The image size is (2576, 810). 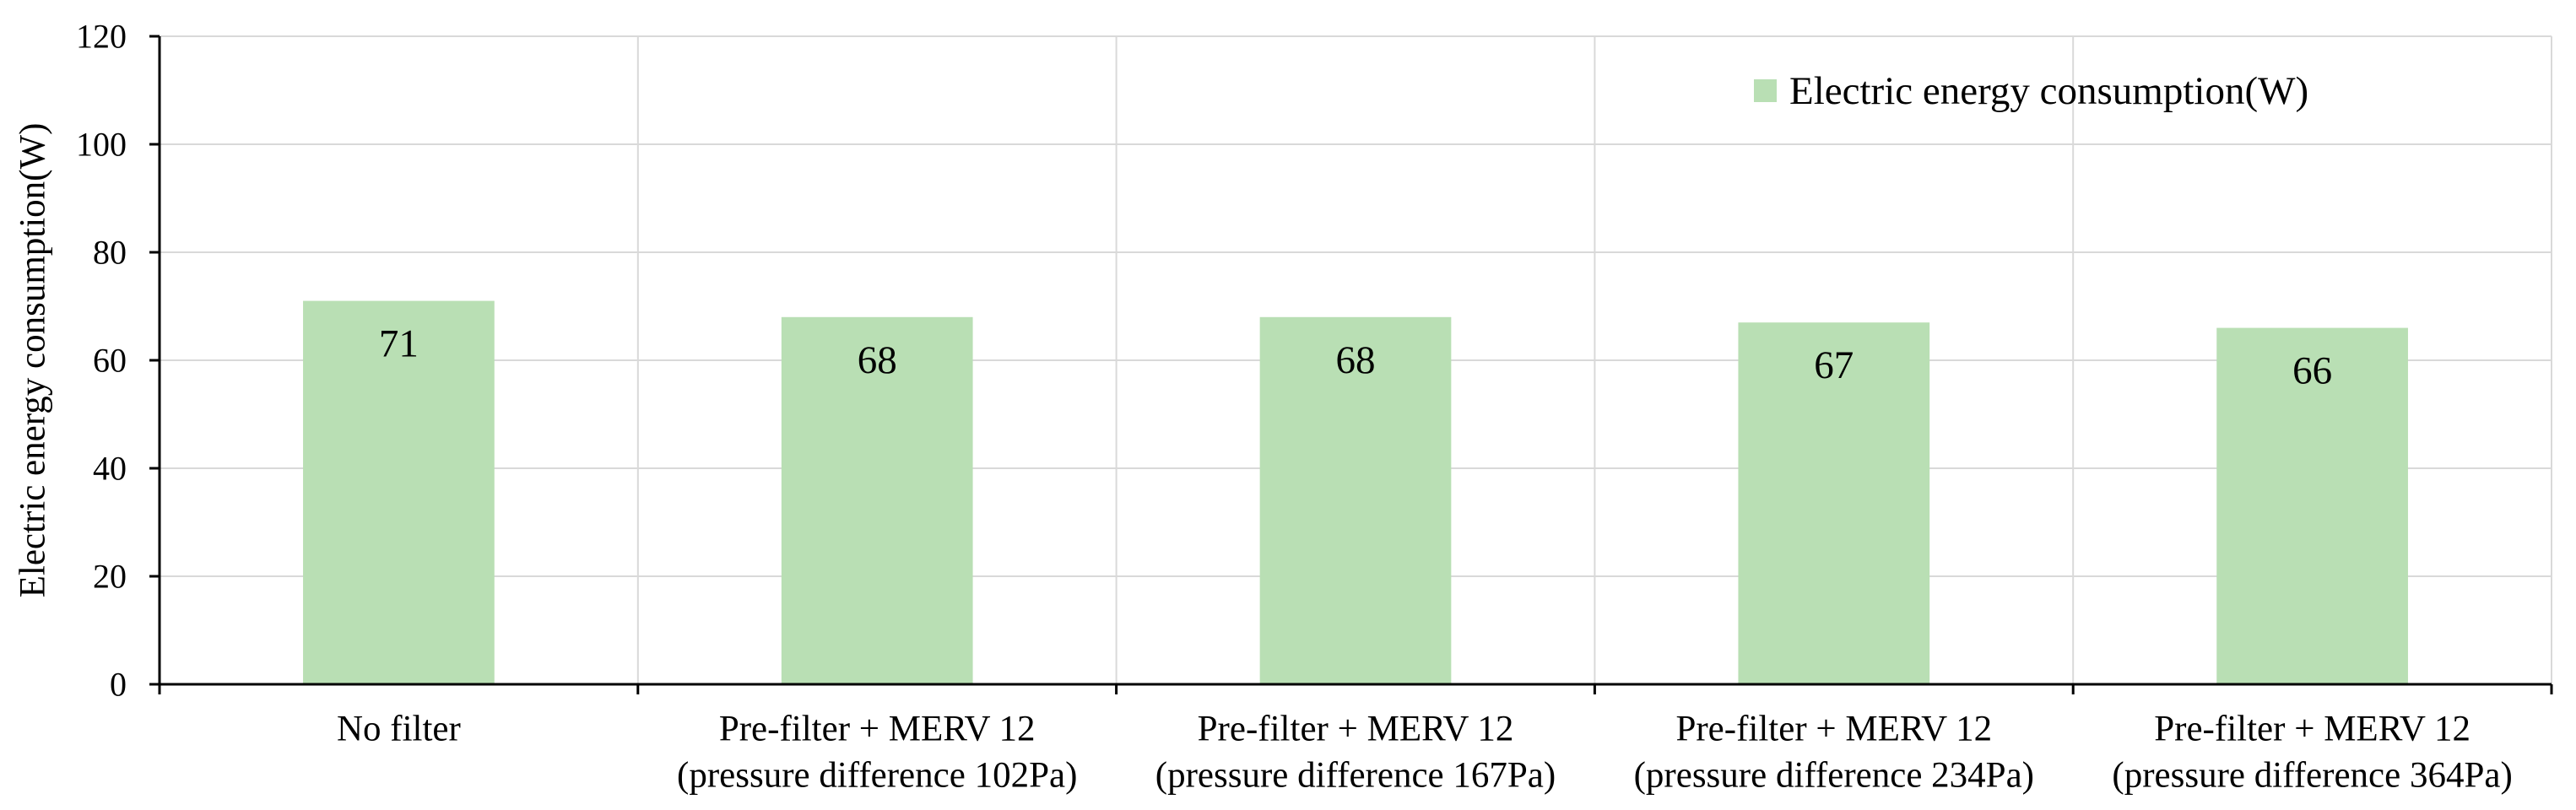 I want to click on legend-label: Electric energy consumption(W), so click(x=2048, y=91).